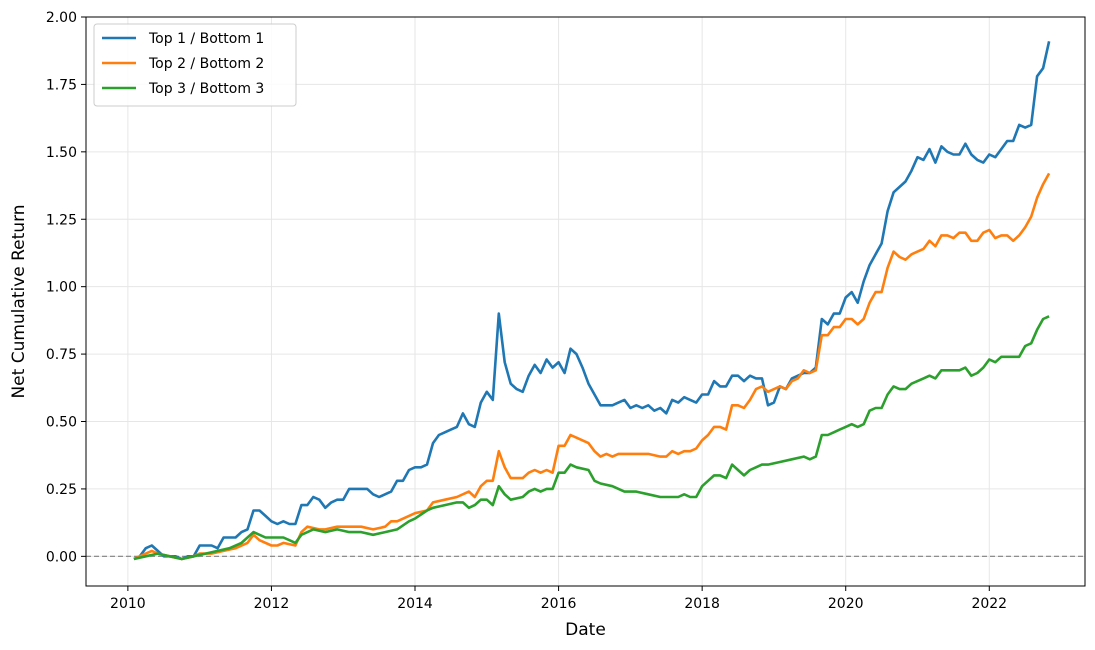  Describe the element at coordinates (702, 604) in the screenshot. I see `x-tick-label: 2018` at that location.